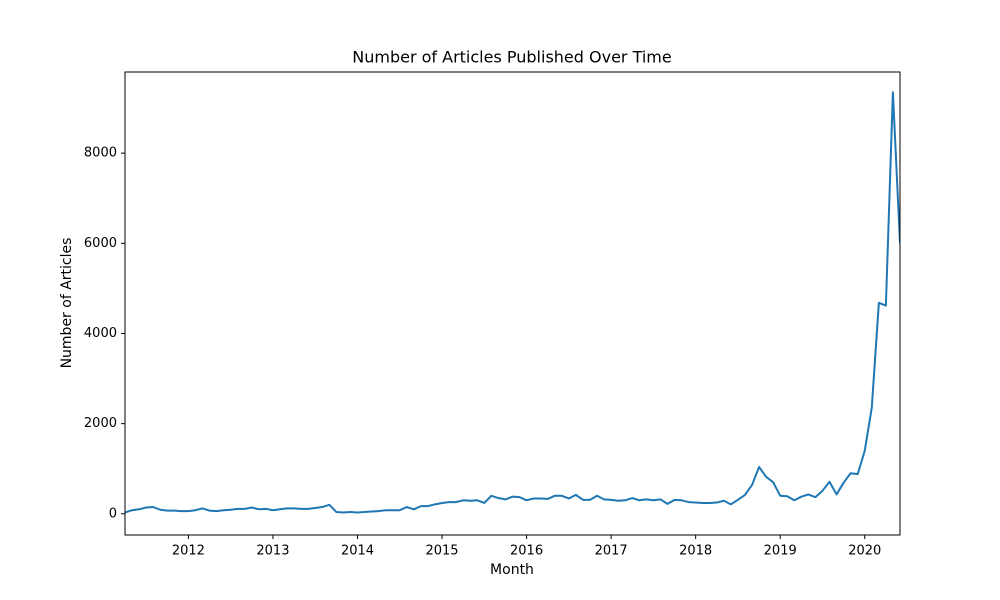  What do you see at coordinates (695, 551) in the screenshot?
I see `x-tick-label: 2018` at bounding box center [695, 551].